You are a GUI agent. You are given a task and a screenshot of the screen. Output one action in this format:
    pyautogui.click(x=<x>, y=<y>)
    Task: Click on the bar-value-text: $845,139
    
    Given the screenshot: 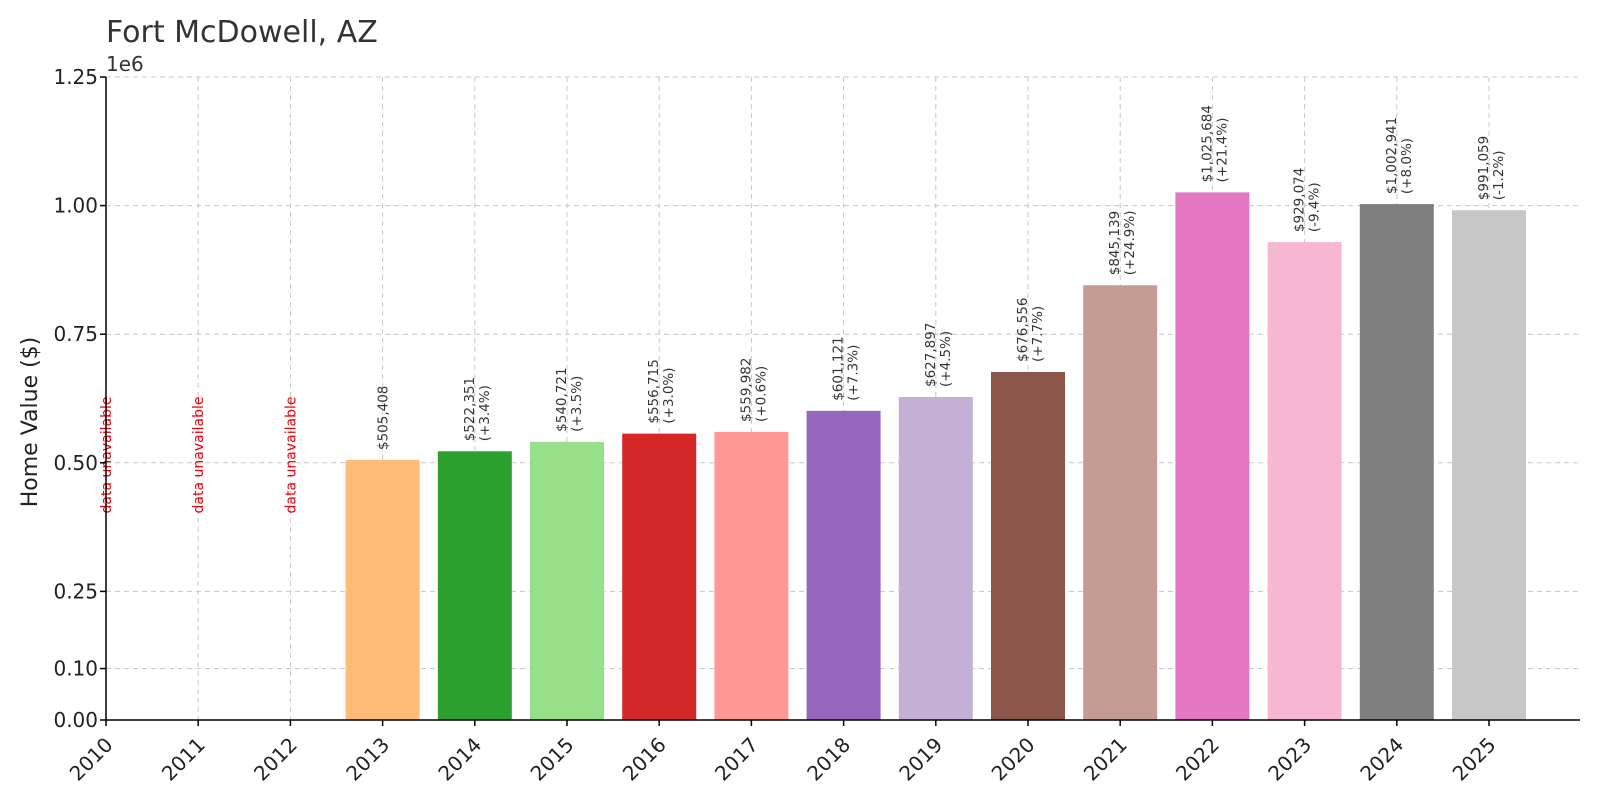 What is the action you would take?
    pyautogui.click(x=1115, y=243)
    